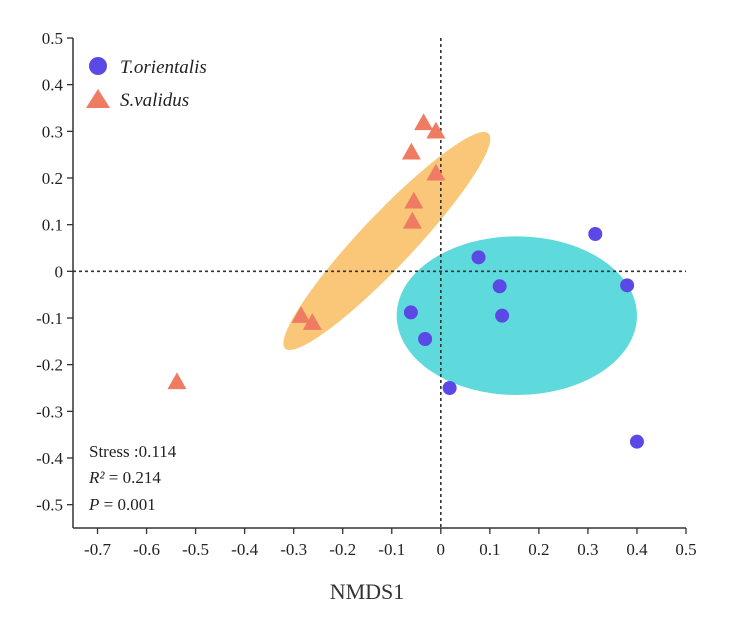 This screenshot has width=745, height=629. Describe the element at coordinates (293, 549) in the screenshot. I see `x-tick-label: -0.3` at that location.